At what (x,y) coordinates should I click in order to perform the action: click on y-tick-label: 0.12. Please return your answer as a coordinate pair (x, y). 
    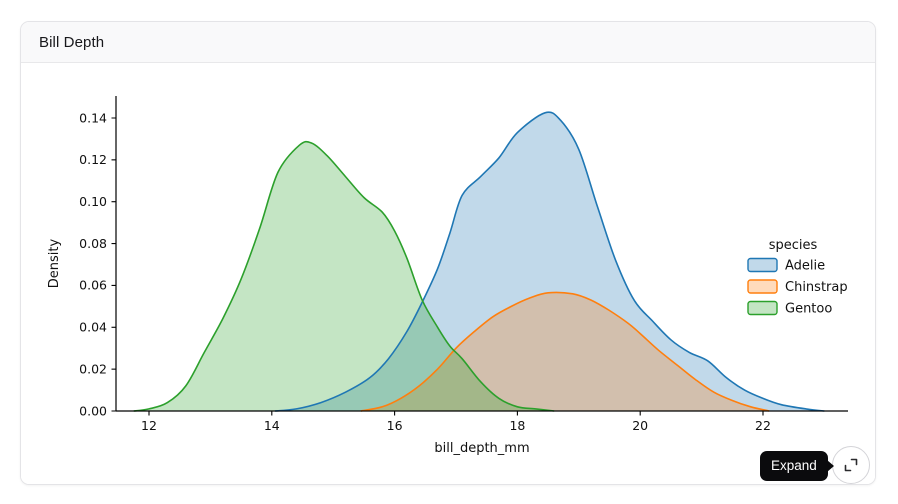
    Looking at the image, I should click on (93, 159).